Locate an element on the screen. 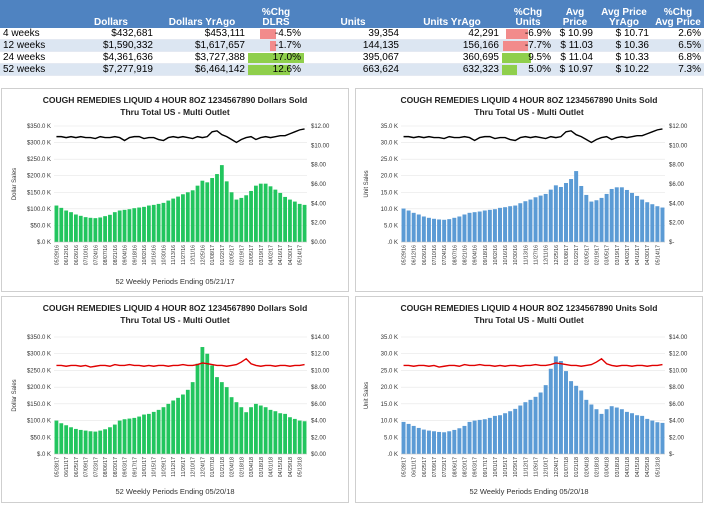 Image resolution: width=704 pixels, height=505 pixels. x-tick-label: 12/10/17 is located at coordinates (194, 467).